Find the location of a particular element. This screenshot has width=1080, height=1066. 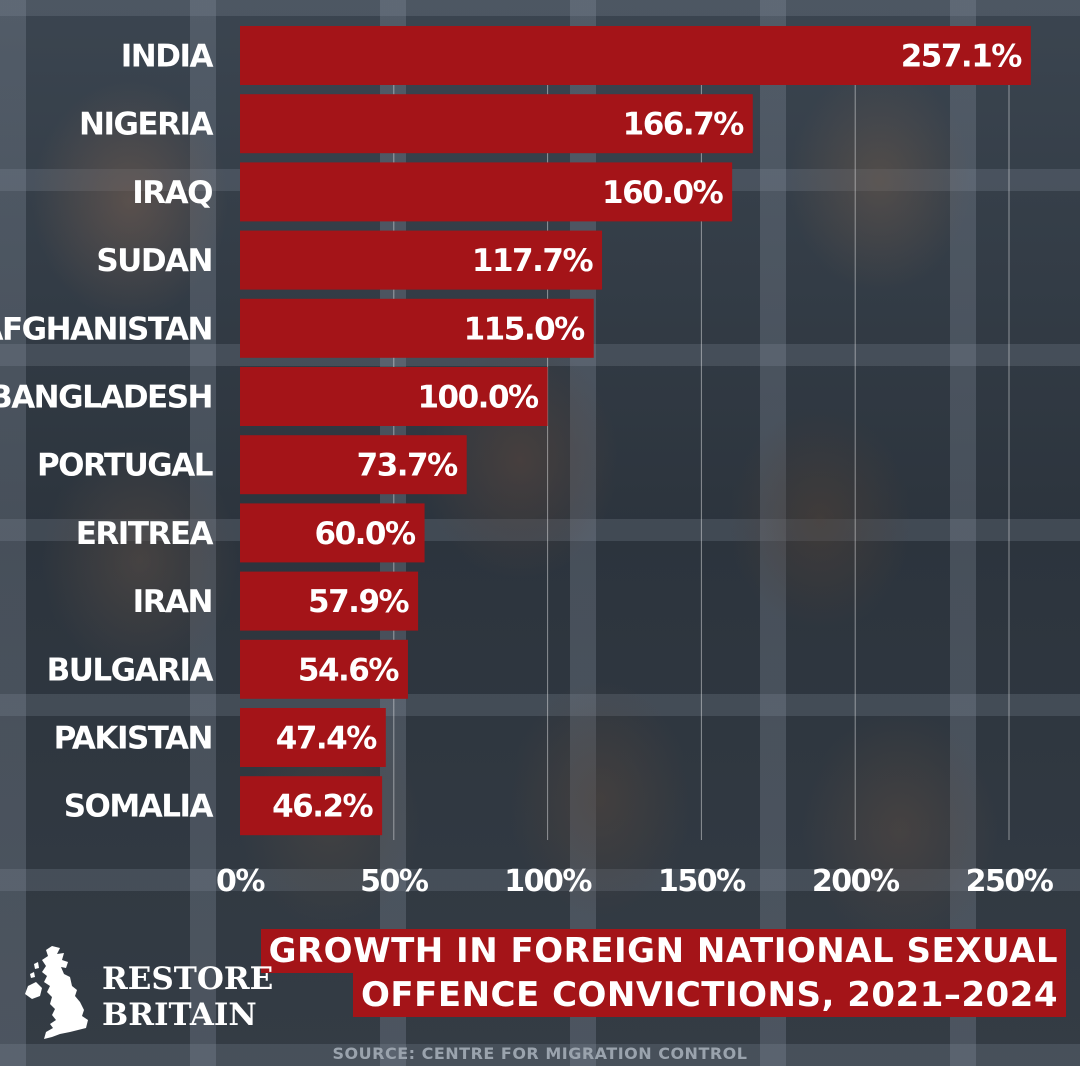

bar-bulgaria is located at coordinates (324, 669).